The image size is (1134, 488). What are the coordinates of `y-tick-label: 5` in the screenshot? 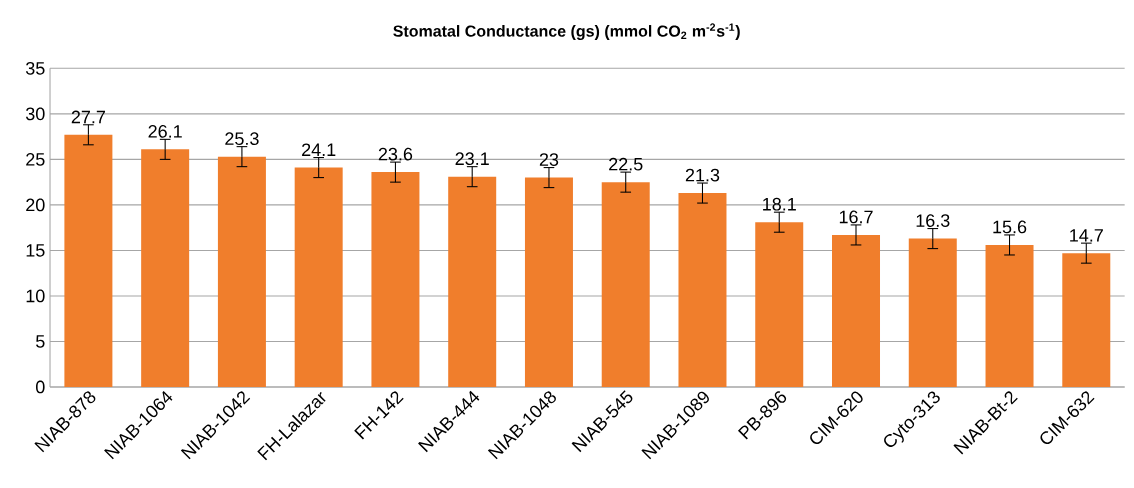 It's located at (40, 341).